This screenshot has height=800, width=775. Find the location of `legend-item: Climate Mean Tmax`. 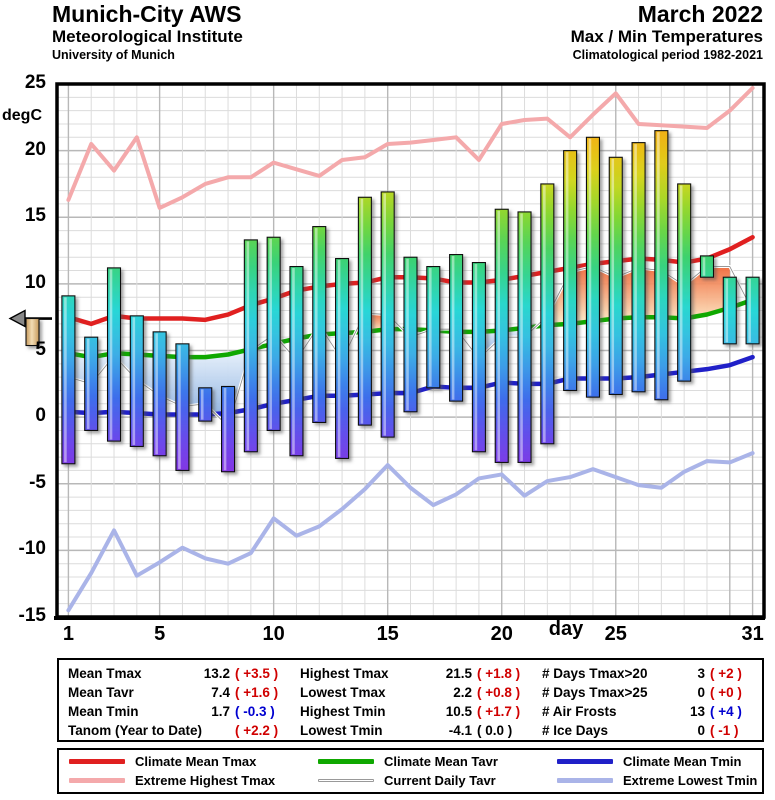

legend-item: Climate Mean Tmax is located at coordinates (183, 761).